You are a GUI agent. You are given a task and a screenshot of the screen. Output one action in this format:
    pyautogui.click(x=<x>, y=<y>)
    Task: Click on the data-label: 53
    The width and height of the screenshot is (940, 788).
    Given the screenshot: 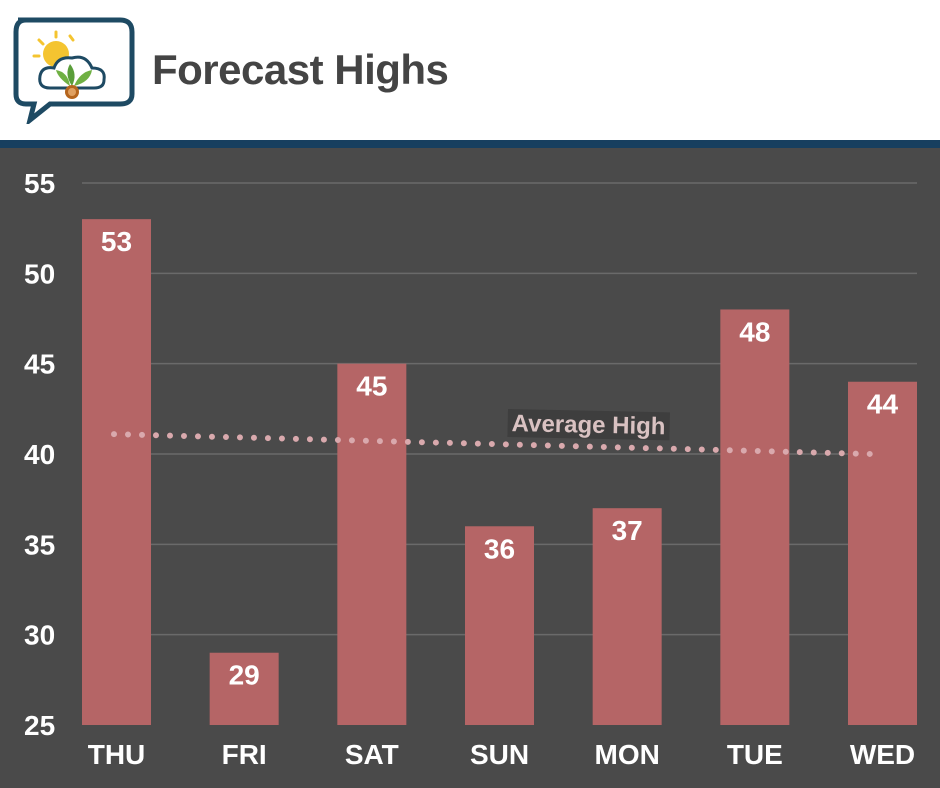 What is the action you would take?
    pyautogui.click(x=116, y=241)
    